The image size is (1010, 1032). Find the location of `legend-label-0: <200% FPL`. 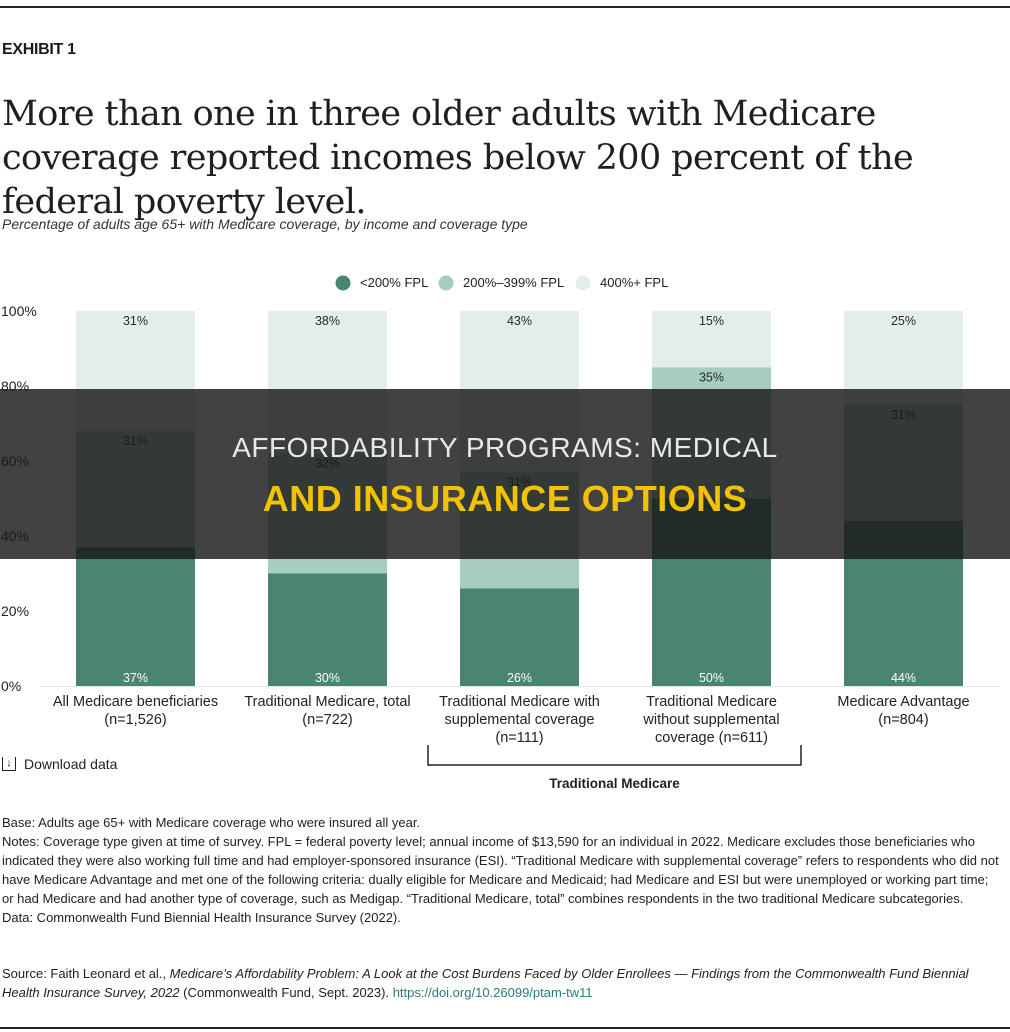

legend-label-0: <200% FPL is located at coordinates (394, 282).